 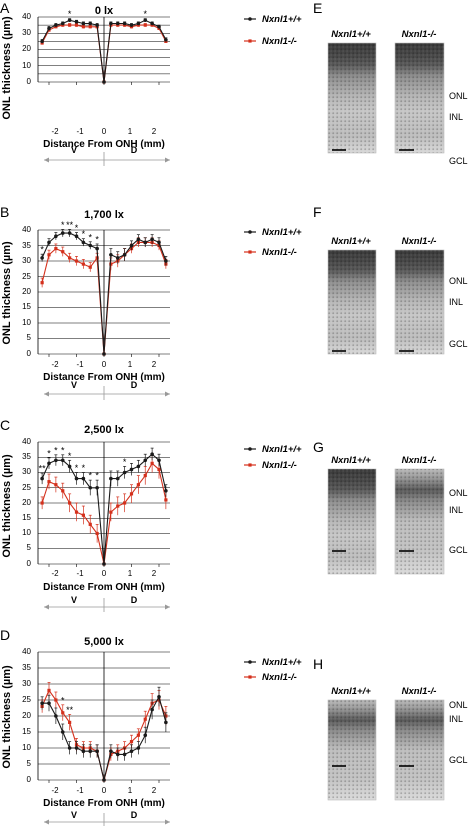 What do you see at coordinates (103, 47) in the screenshot?
I see `plot-area: * *` at bounding box center [103, 47].